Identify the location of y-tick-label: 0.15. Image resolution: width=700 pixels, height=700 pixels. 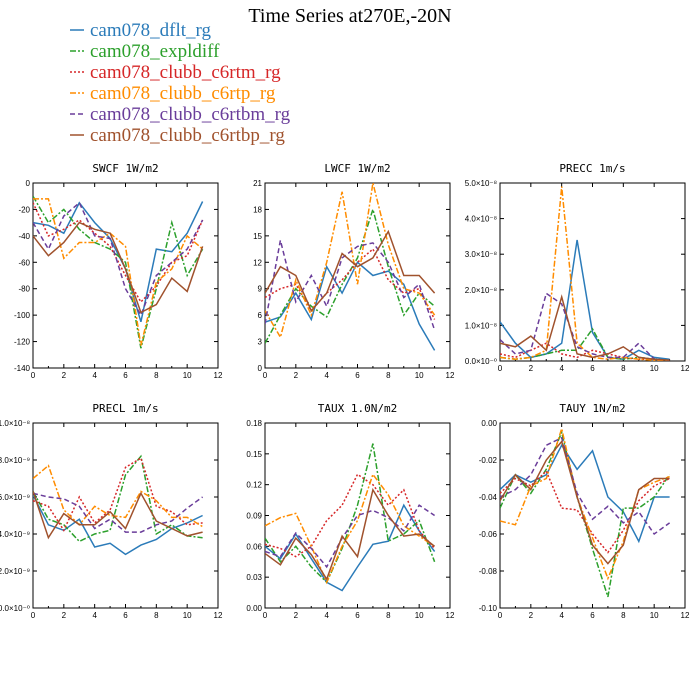
(254, 454).